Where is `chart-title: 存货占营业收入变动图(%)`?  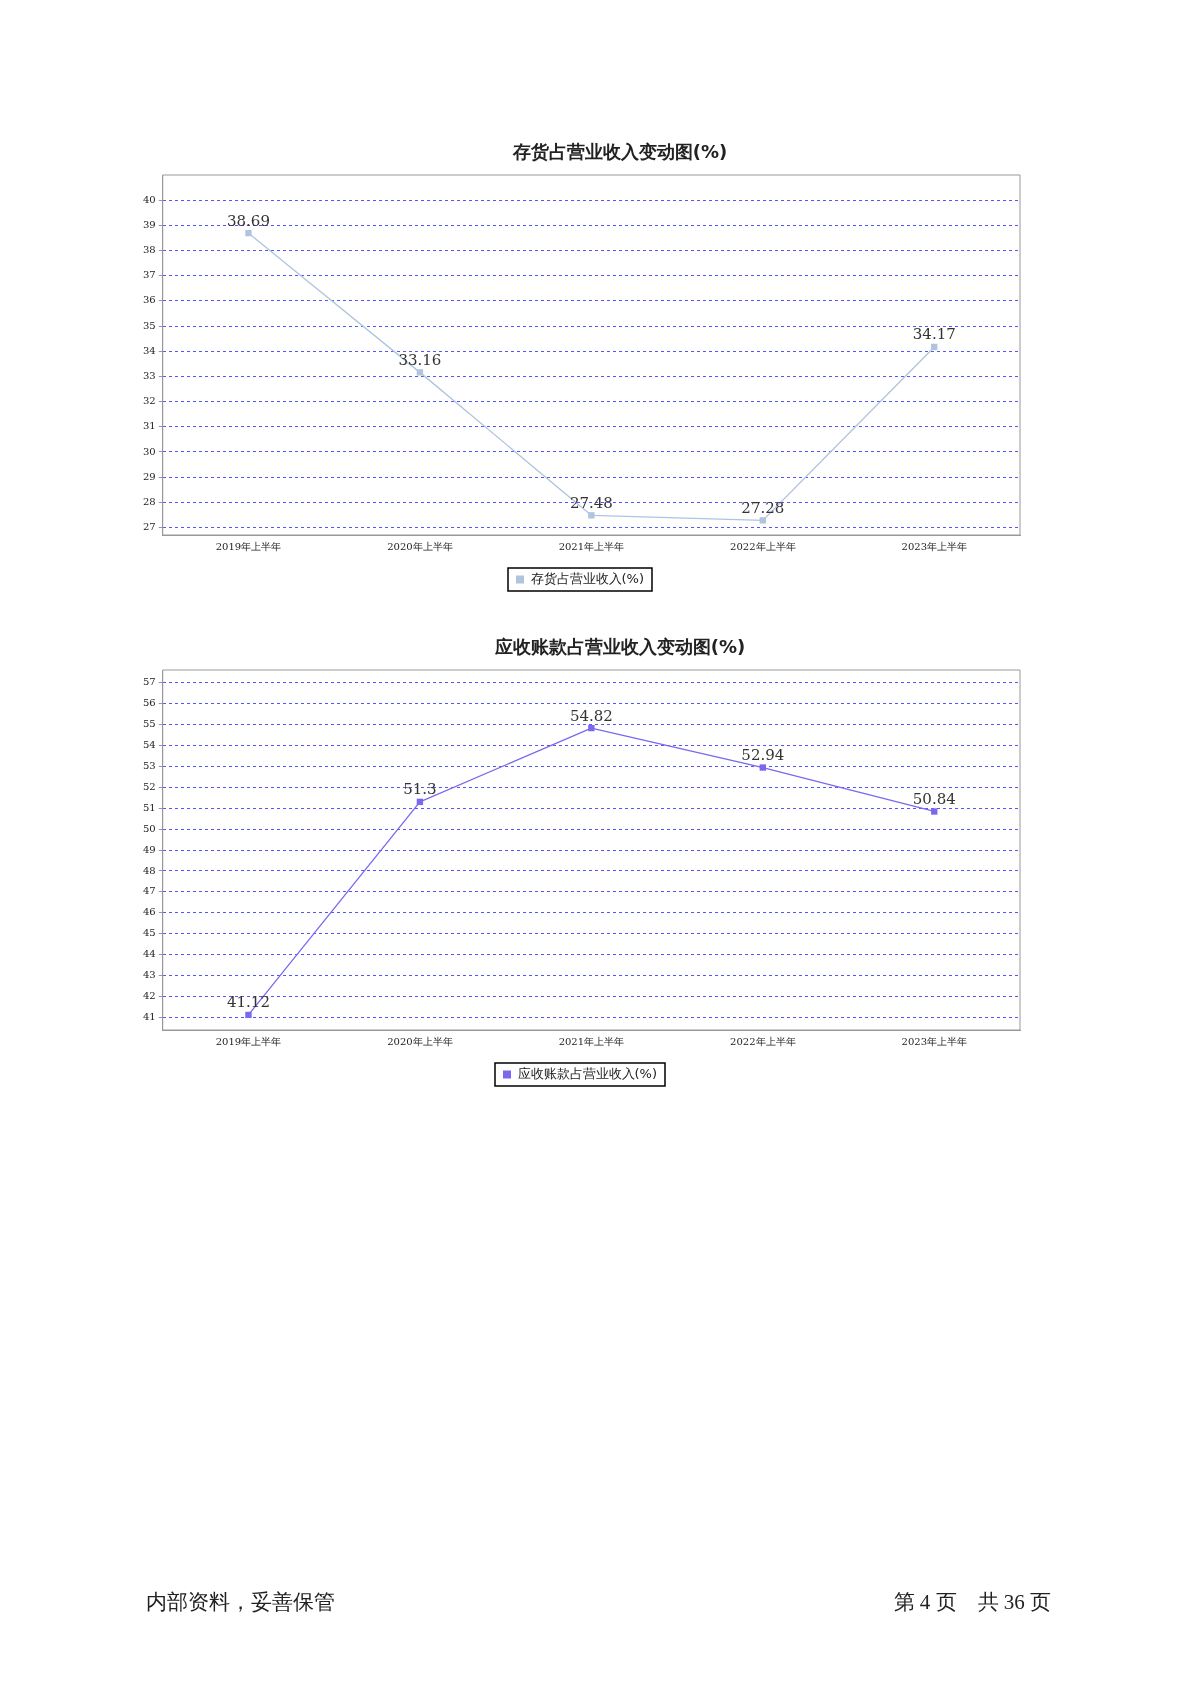 chart-title: 存货占营业收入变动图(%) is located at coordinates (620, 152).